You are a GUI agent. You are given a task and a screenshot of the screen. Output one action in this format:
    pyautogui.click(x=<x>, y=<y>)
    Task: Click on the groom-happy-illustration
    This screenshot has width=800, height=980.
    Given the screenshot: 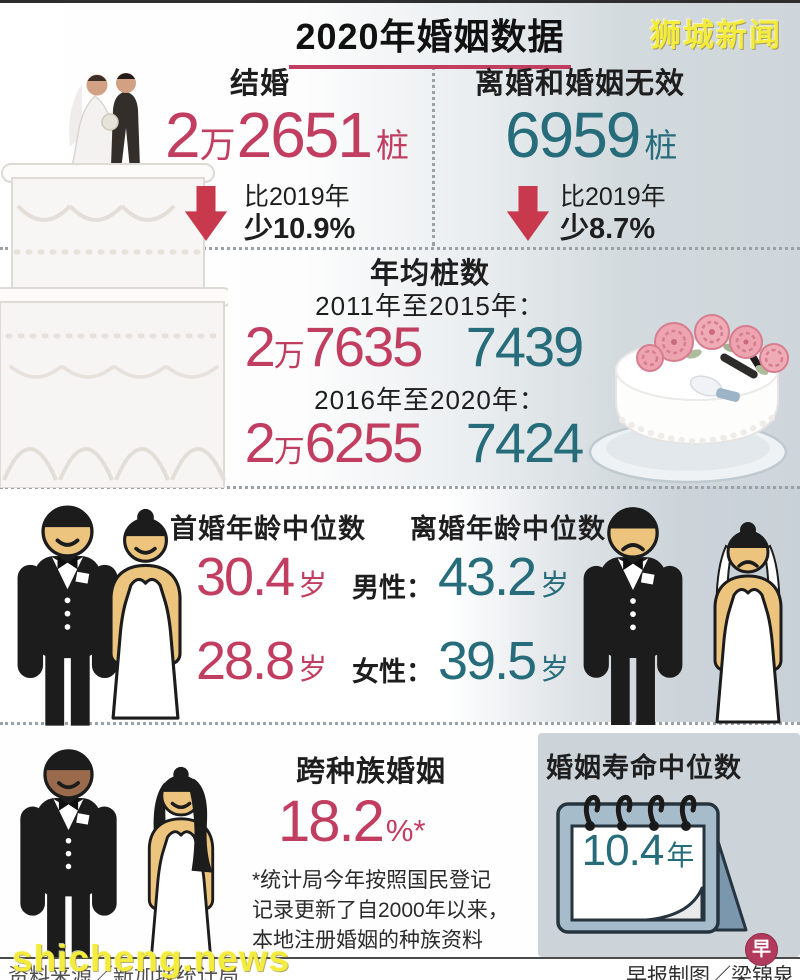 What is the action you would take?
    pyautogui.click(x=67, y=612)
    